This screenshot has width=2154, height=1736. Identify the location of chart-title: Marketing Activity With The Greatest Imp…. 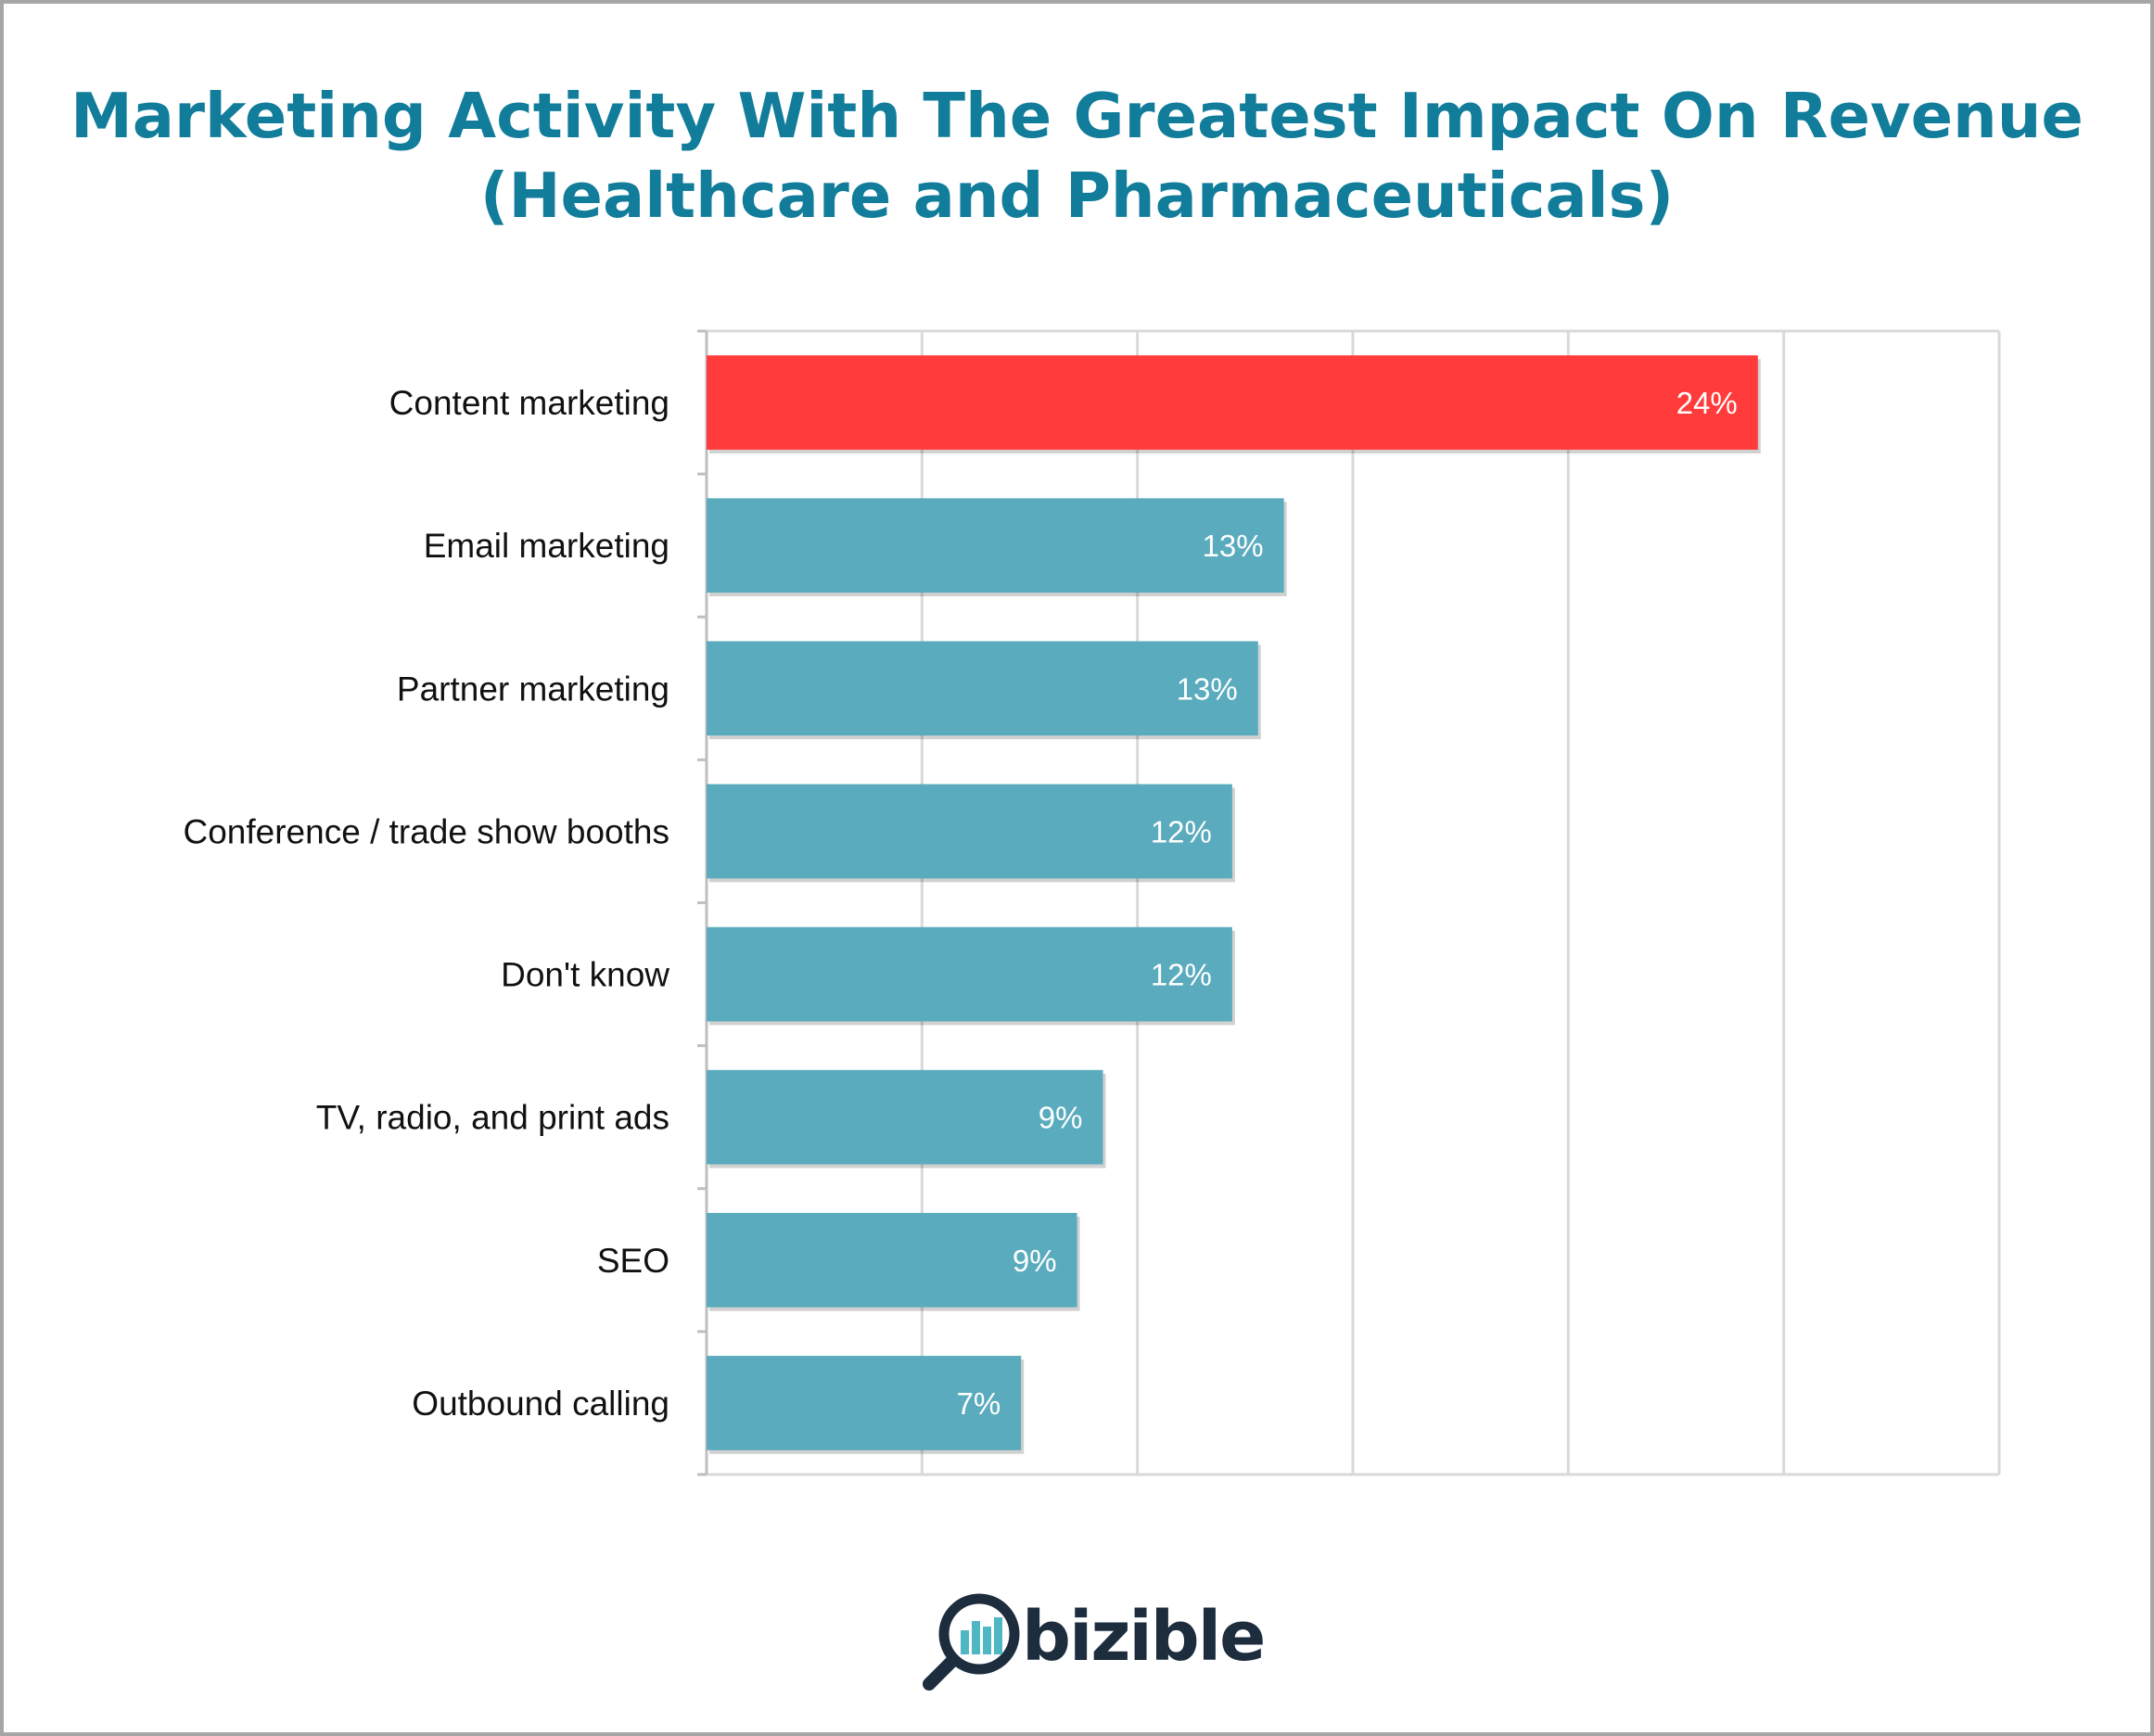
(1077, 156).